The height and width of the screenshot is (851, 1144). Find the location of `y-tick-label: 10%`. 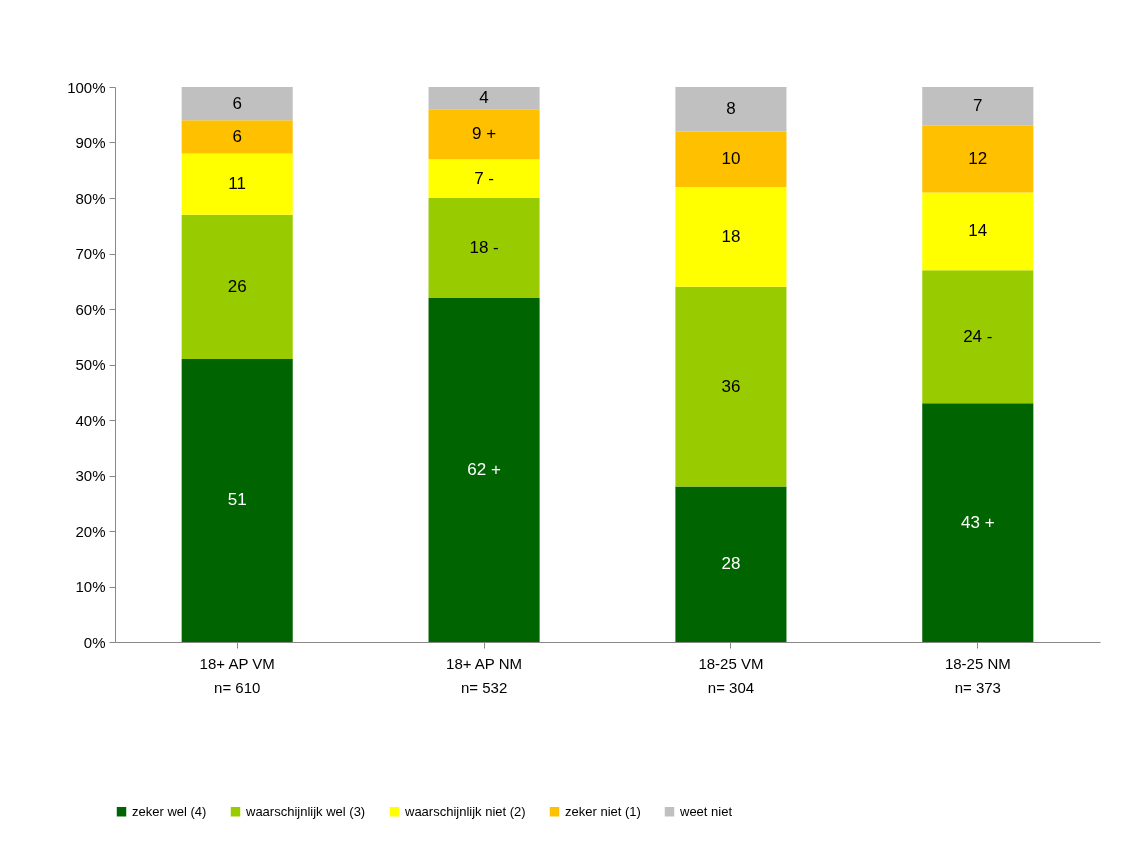

y-tick-label: 10% is located at coordinates (90, 586).